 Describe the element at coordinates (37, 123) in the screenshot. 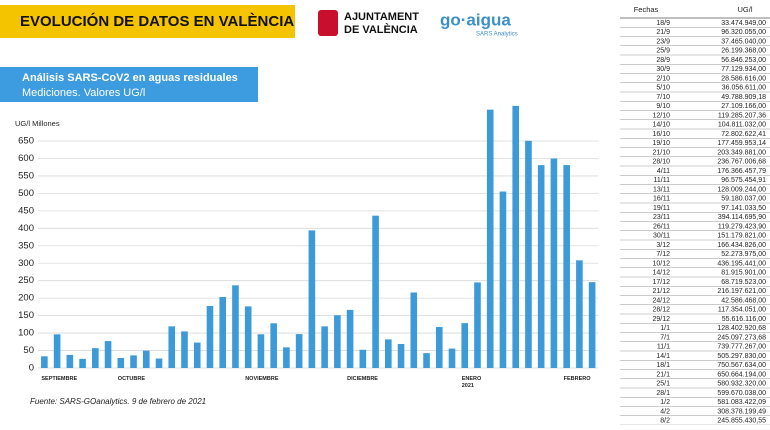

I see `y-axis-label: UG/l Millones` at that location.